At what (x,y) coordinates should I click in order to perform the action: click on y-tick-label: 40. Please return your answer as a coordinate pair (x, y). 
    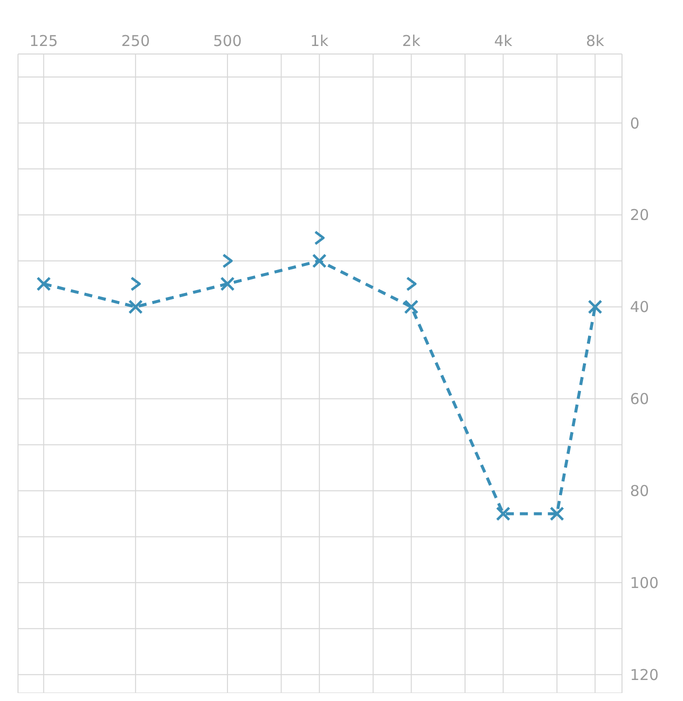
    Looking at the image, I should click on (640, 307).